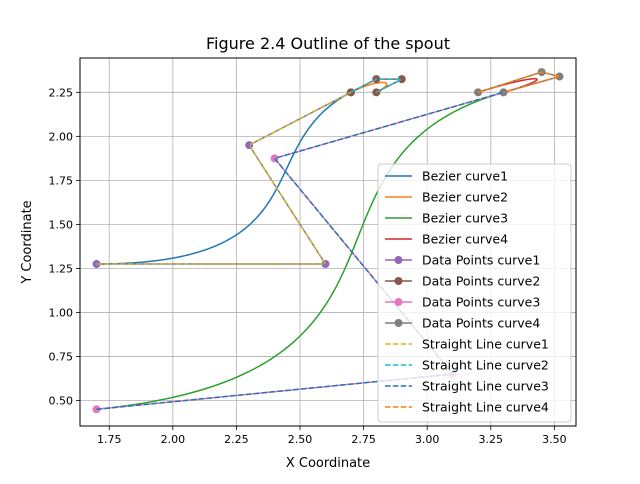 Image resolution: width=640 pixels, height=484 pixels. I want to click on x-tick-label: 2.25, so click(236, 439).